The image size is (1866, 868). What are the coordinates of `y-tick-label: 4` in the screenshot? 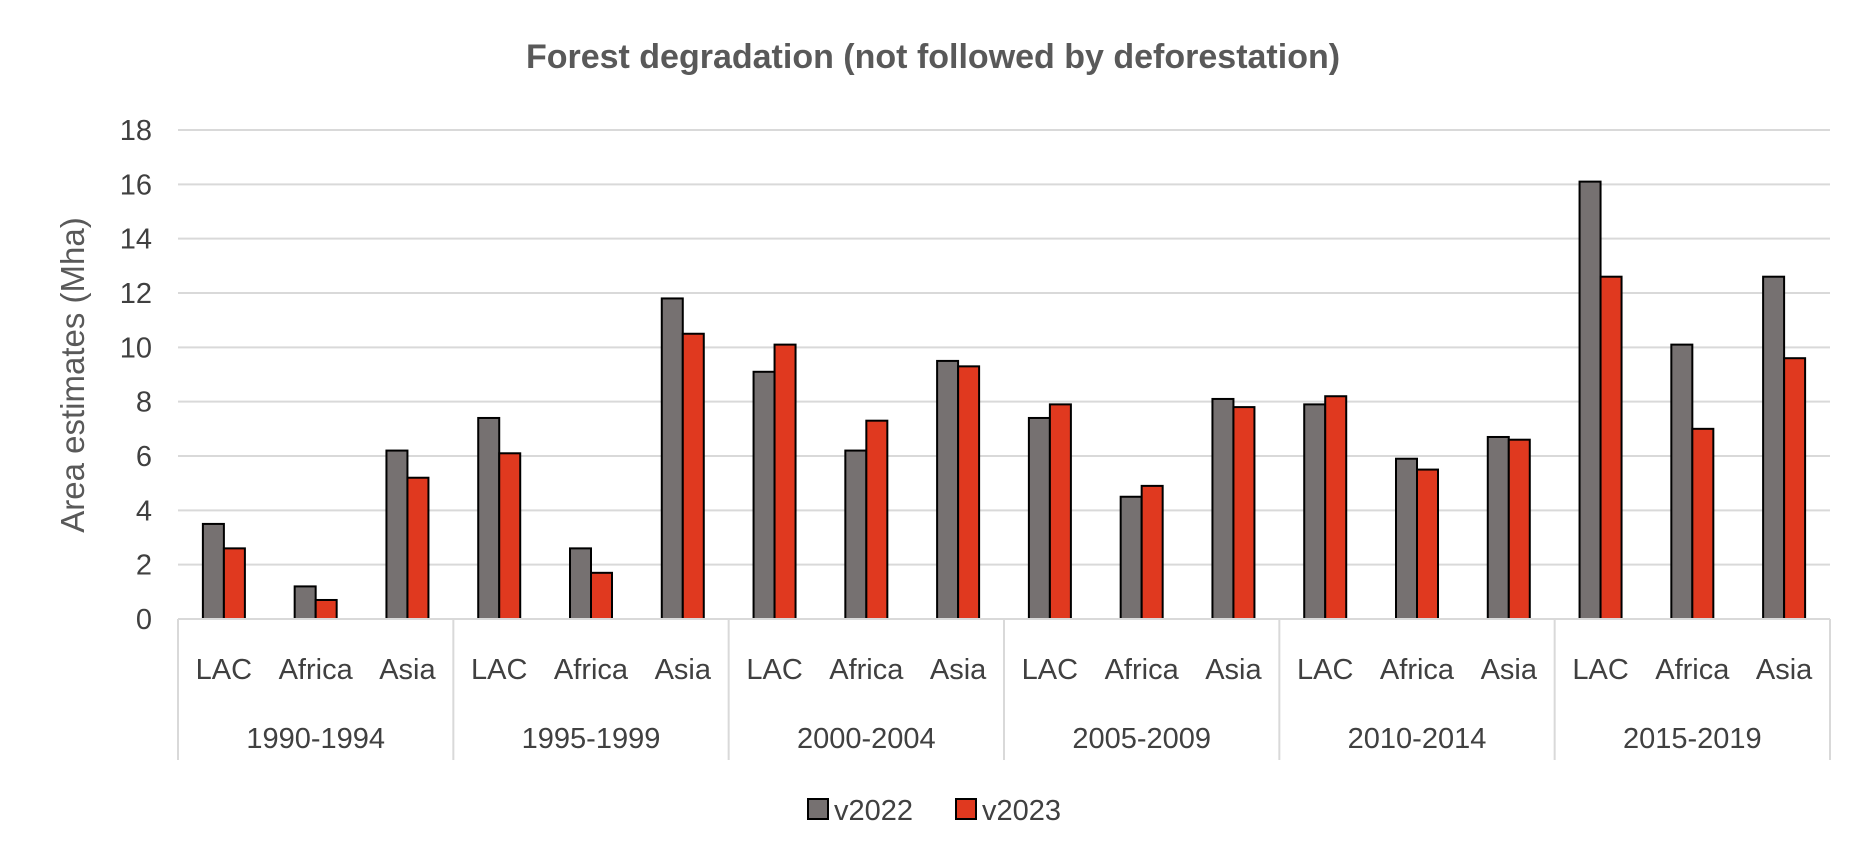 It's located at (144, 511).